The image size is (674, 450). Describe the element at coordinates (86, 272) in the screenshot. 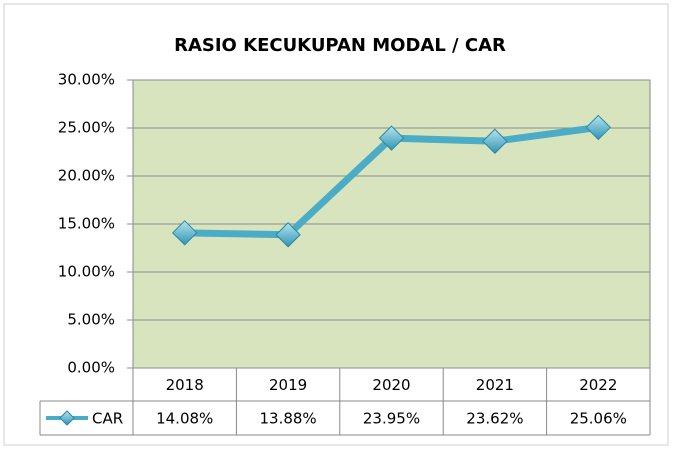

I see `y-tick-label: 10.00%` at that location.